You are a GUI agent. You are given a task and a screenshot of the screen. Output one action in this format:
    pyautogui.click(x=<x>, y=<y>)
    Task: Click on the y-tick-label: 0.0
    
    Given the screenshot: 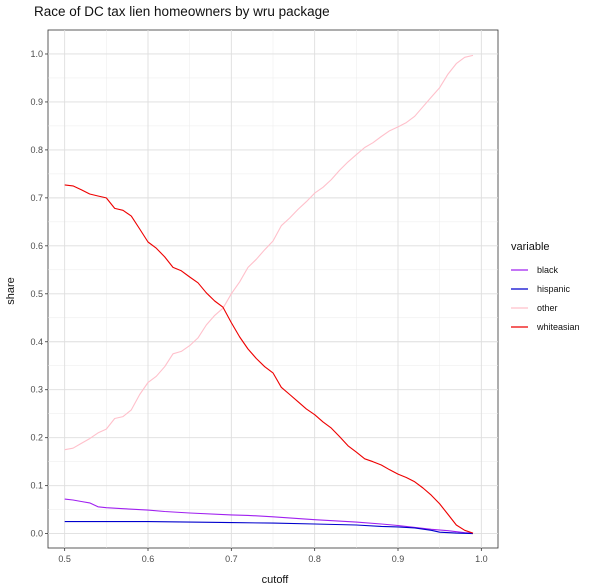 What is the action you would take?
    pyautogui.click(x=36, y=534)
    